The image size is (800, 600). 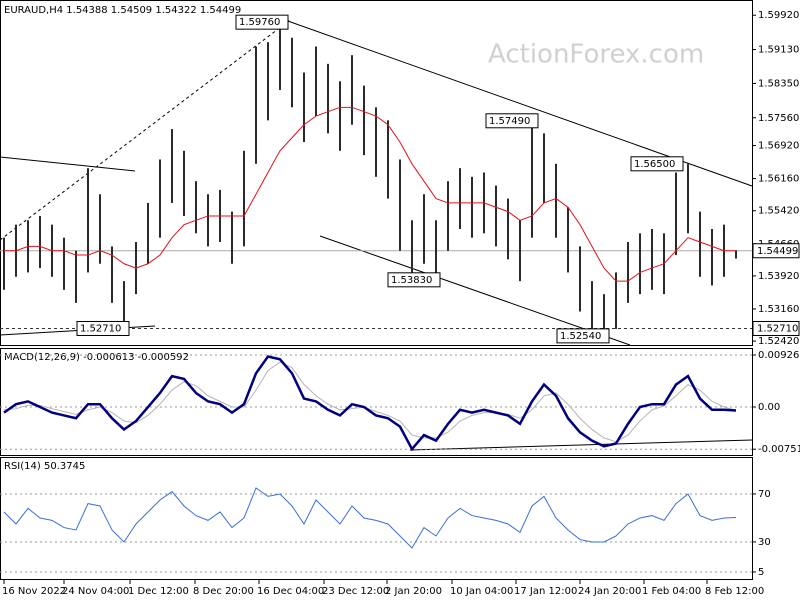 I want to click on annotation-label: 1.53830, so click(x=411, y=280).